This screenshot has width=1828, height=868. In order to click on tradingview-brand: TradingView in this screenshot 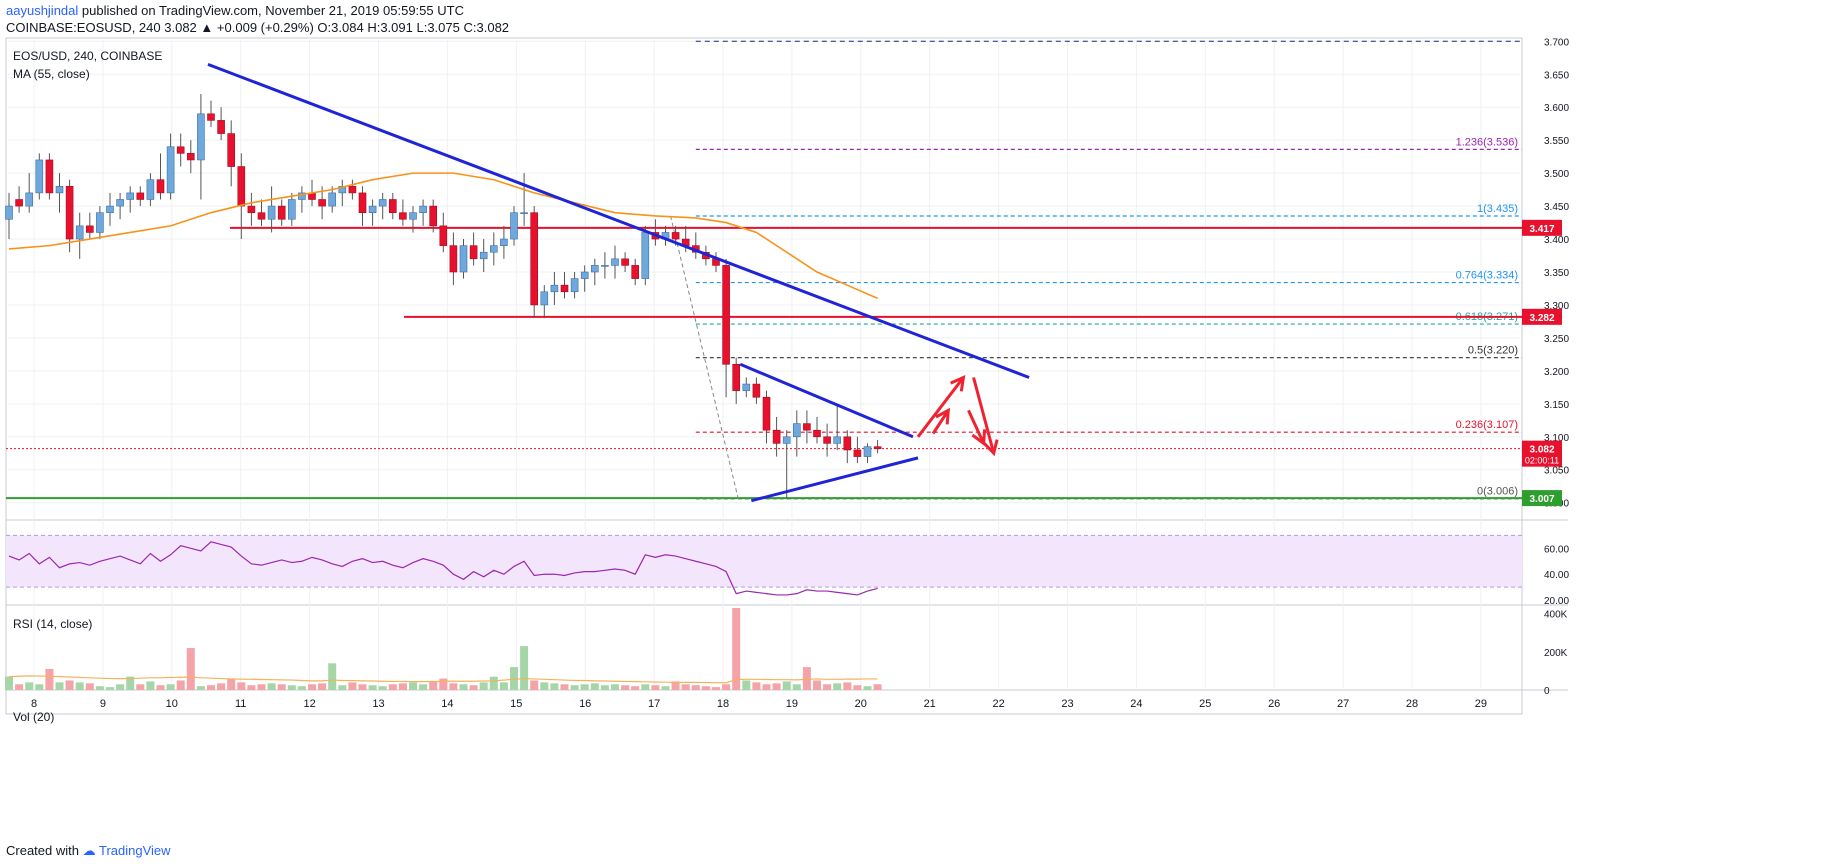, I will do `click(135, 850)`.